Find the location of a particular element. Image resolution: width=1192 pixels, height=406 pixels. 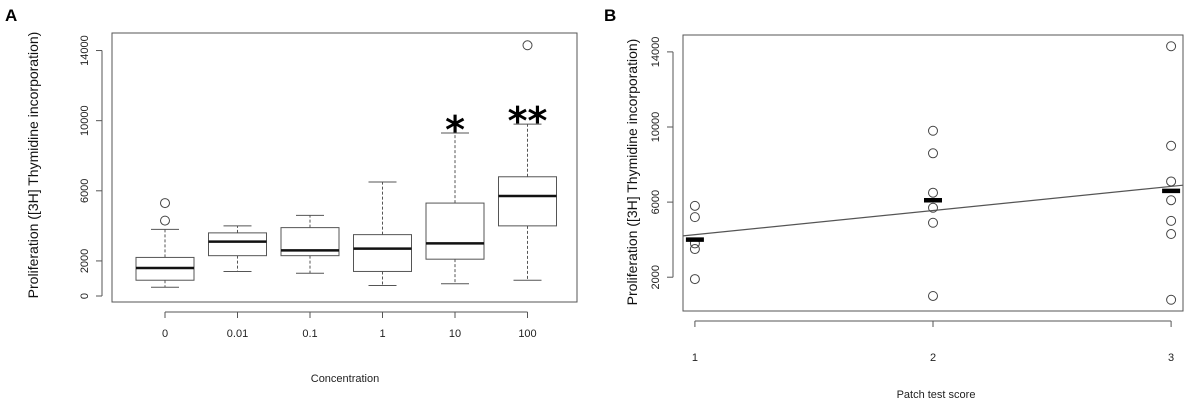

panel-a-x-tick-label: 1 is located at coordinates (382, 334).